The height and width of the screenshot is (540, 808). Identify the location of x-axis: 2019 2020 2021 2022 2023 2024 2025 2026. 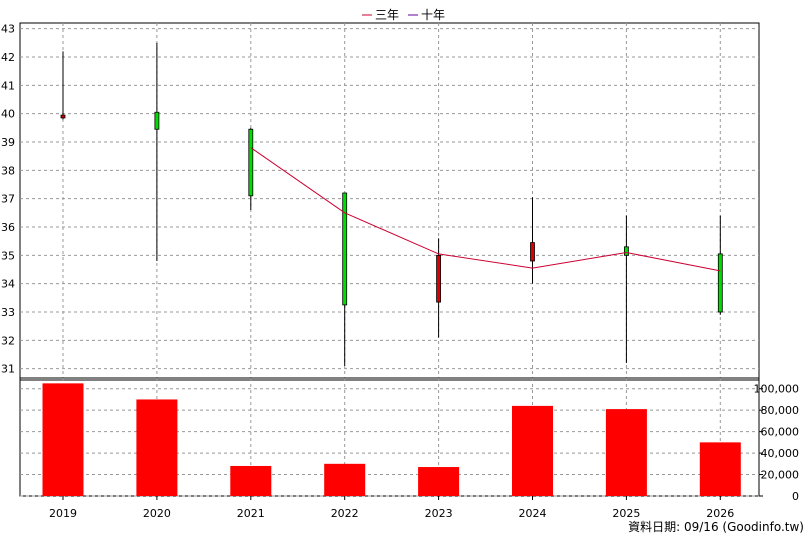
(391, 508).